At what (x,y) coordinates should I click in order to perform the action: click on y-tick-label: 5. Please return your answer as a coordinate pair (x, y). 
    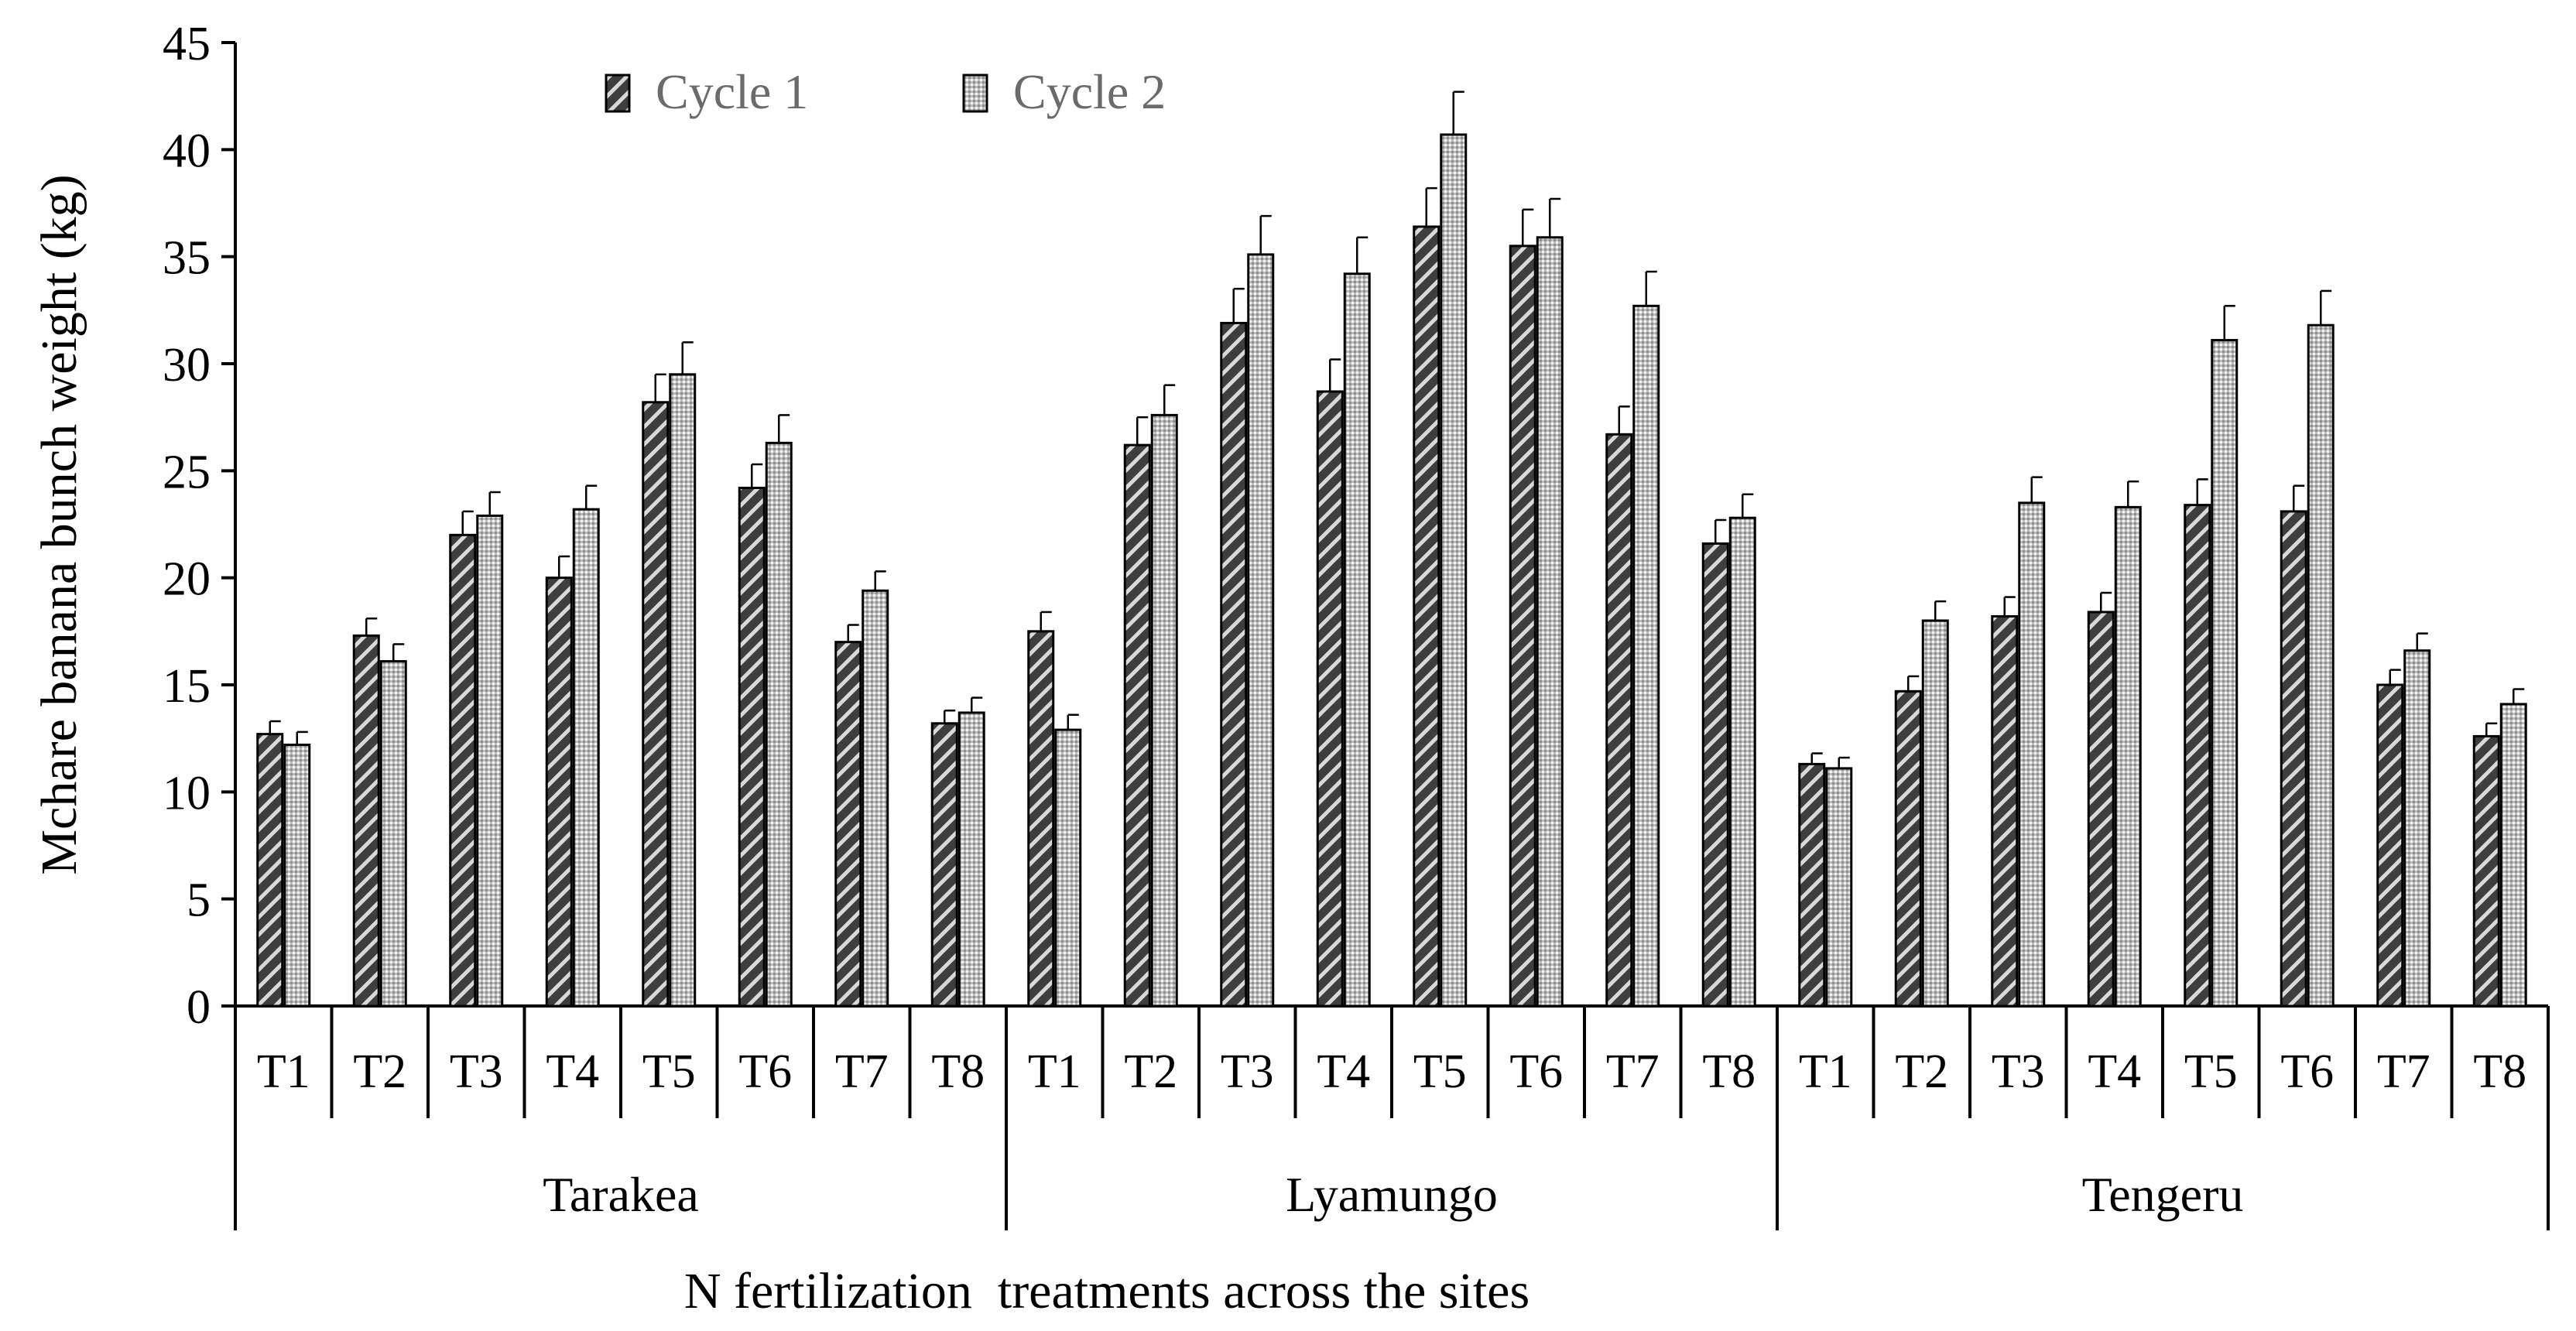
    Looking at the image, I should click on (199, 900).